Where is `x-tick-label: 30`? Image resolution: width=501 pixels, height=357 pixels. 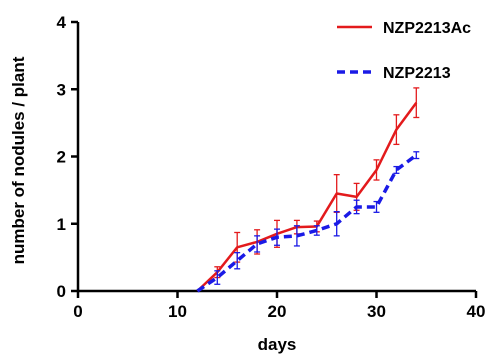 x-tick-label: 30 is located at coordinates (376, 311).